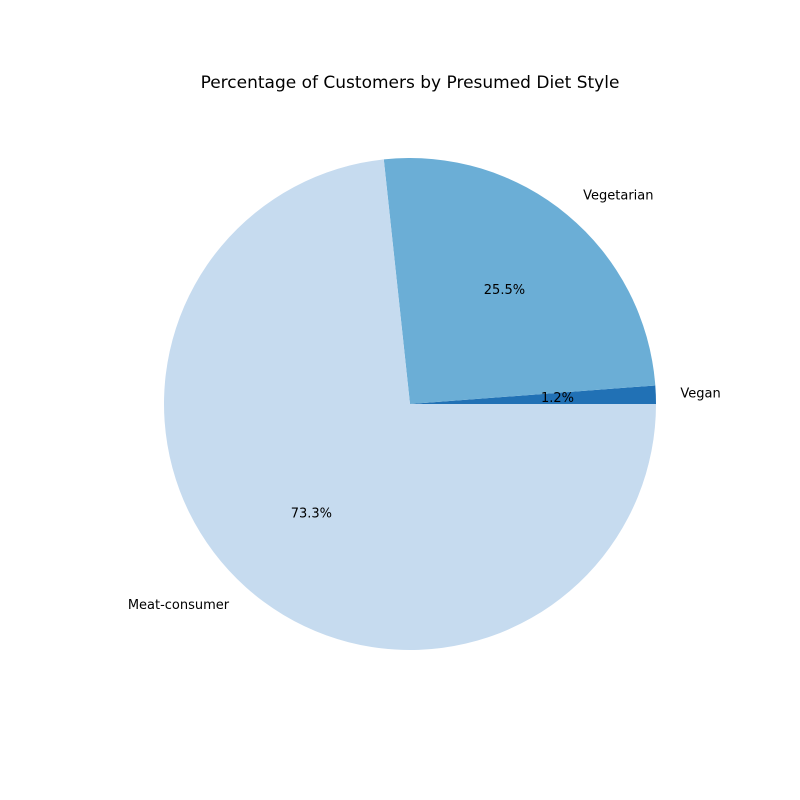  What do you see at coordinates (519, 280) in the screenshot?
I see `pie-slice-vegetarian` at bounding box center [519, 280].